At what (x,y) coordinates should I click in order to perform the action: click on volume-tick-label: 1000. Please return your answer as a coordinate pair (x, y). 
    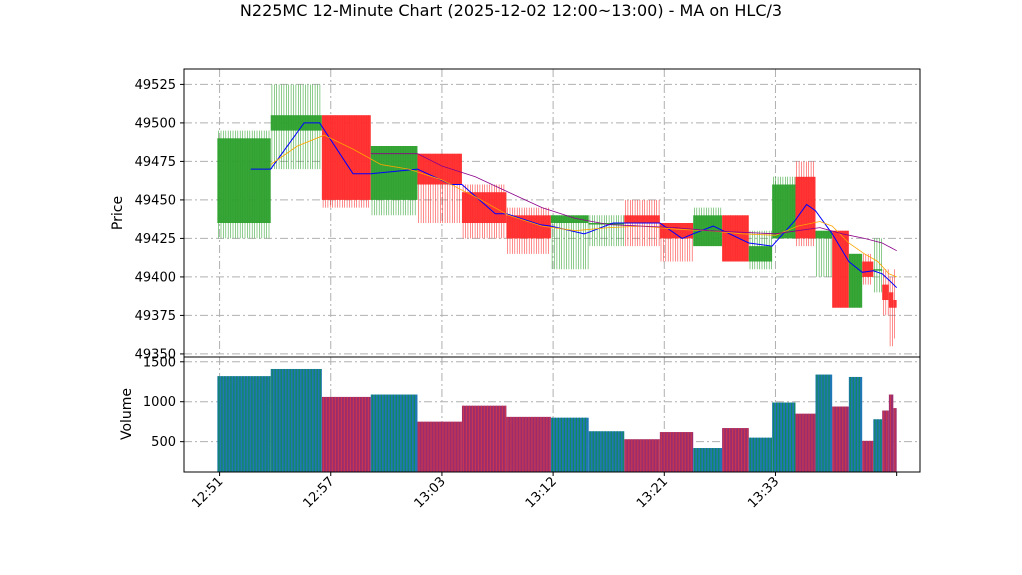
    Looking at the image, I should click on (159, 402).